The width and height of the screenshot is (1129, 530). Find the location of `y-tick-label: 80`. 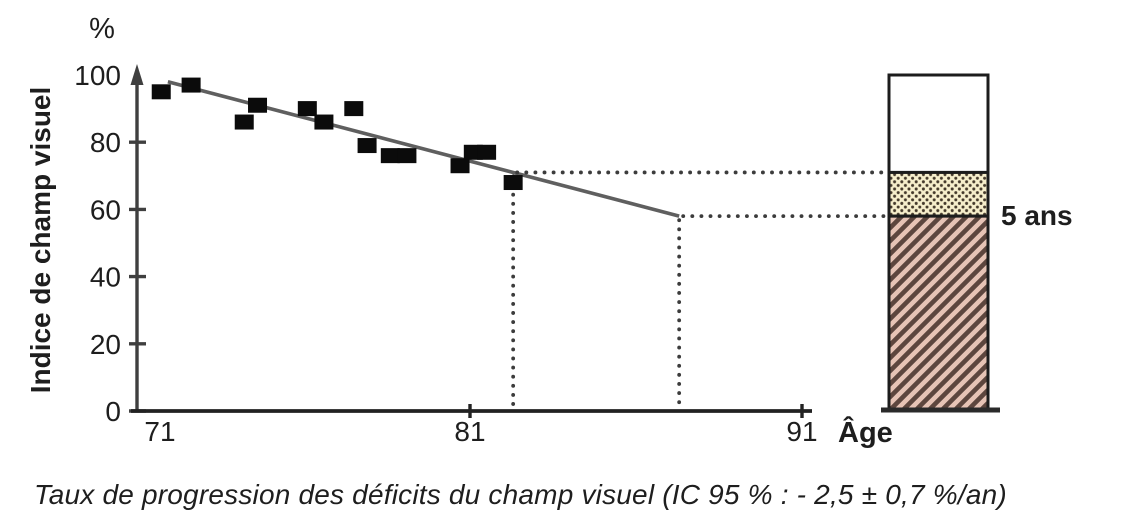

y-tick-label: 80 is located at coordinates (105, 142).